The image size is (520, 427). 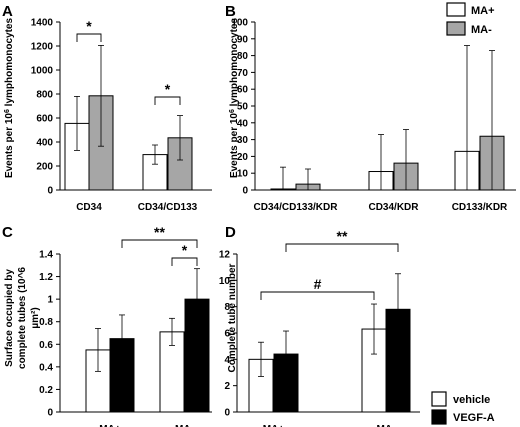 I want to click on panel-b-y-tick-label: 20, so click(x=243, y=157).